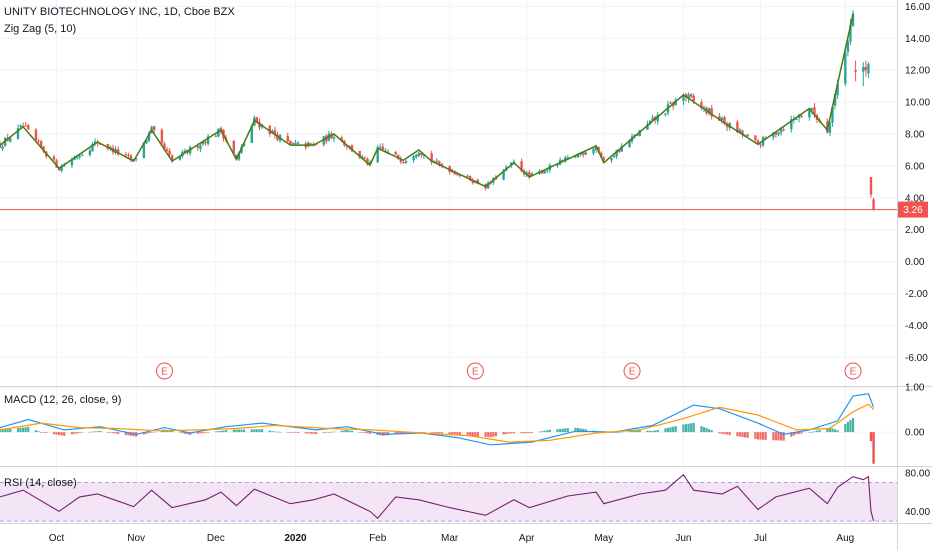 This screenshot has height=555, width=932. Describe the element at coordinates (917, 103) in the screenshot. I see `price-tick-label: 10.00` at that location.